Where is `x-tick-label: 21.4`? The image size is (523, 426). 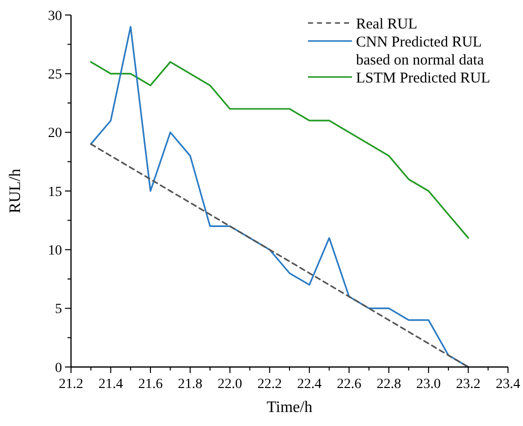 x-tick-label: 21.4 is located at coordinates (110, 384).